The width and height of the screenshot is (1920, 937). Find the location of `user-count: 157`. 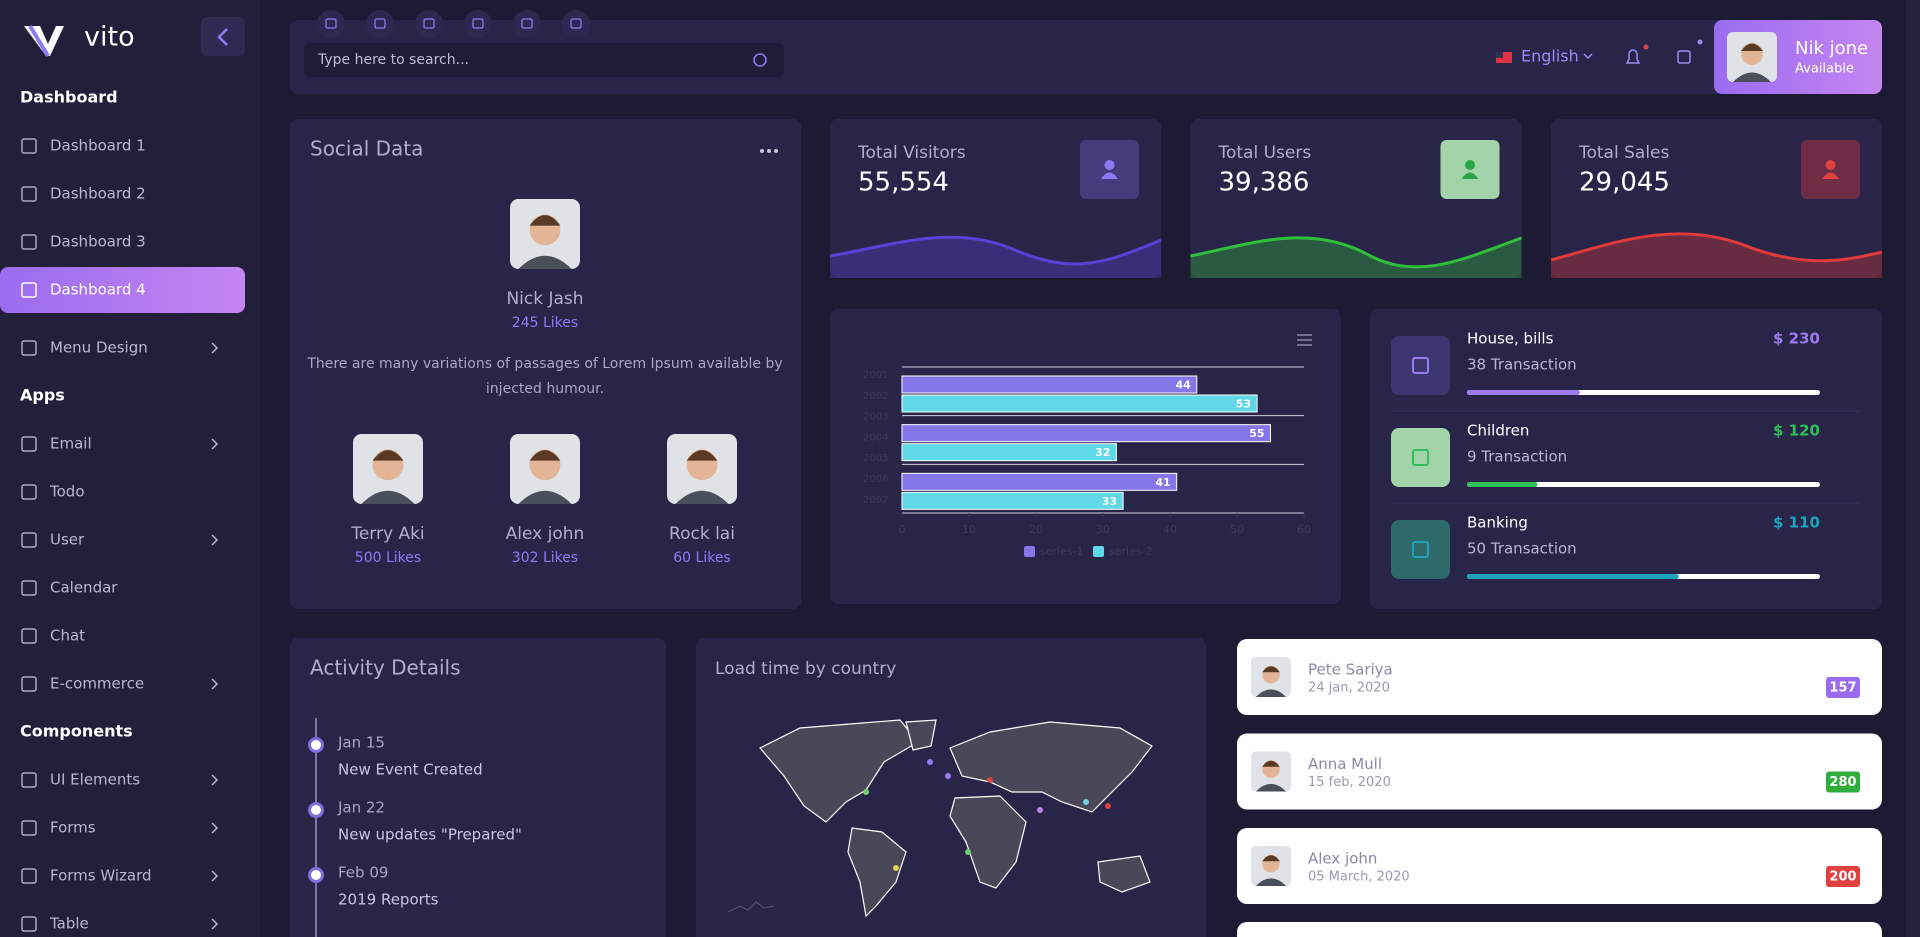

user-count: 157 is located at coordinates (1842, 688).